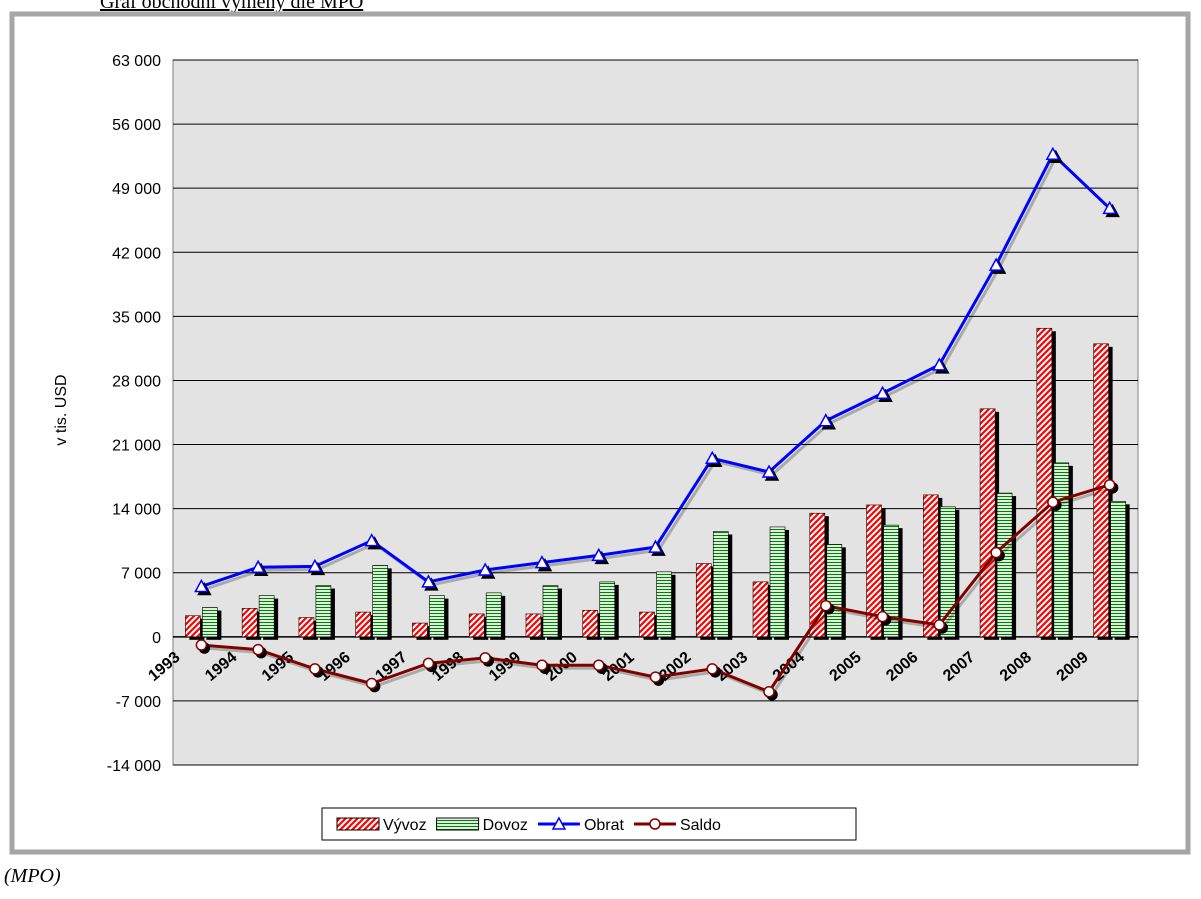 The image size is (1201, 899). Describe the element at coordinates (136, 381) in the screenshot. I see `y-tick-label: 28 000` at that location.